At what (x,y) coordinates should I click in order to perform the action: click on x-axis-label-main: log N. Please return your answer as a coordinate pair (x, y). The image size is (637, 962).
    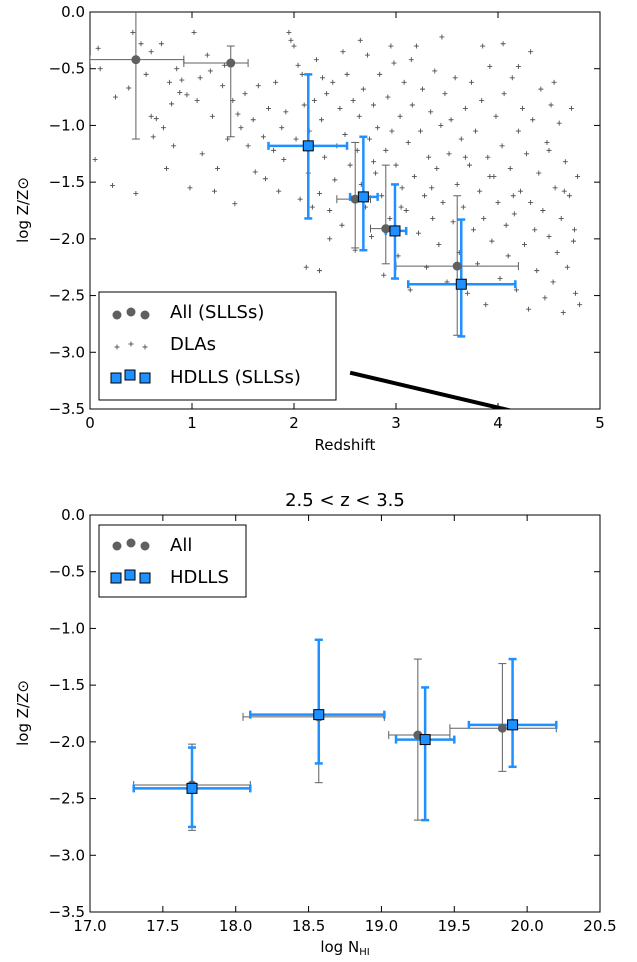
    Looking at the image, I should click on (339, 947).